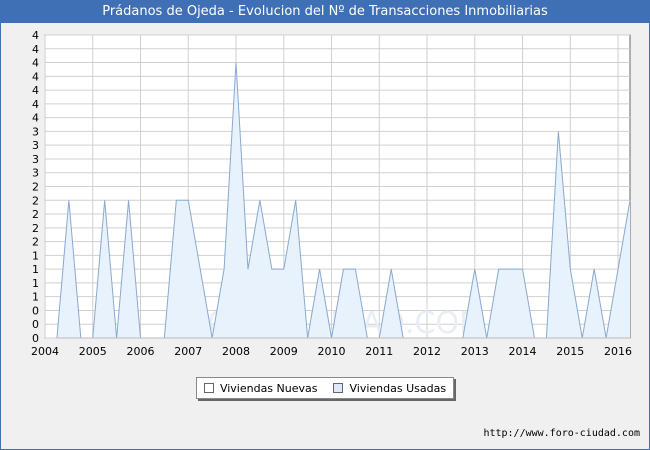 This screenshot has width=650, height=450. Describe the element at coordinates (268, 388) in the screenshot. I see `legend-label-nuevas: Viviendas Nuevas` at that location.